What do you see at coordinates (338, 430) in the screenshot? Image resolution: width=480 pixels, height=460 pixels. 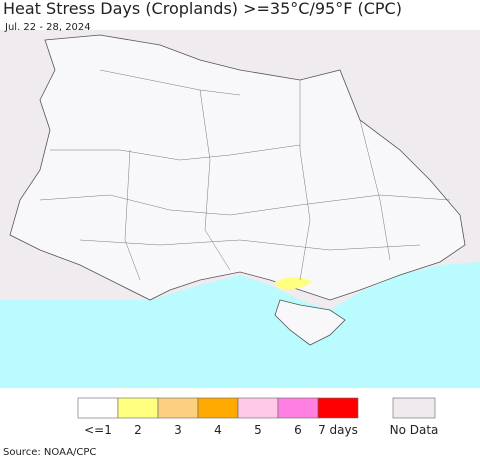 I see `legend-label: 7 days` at bounding box center [338, 430].